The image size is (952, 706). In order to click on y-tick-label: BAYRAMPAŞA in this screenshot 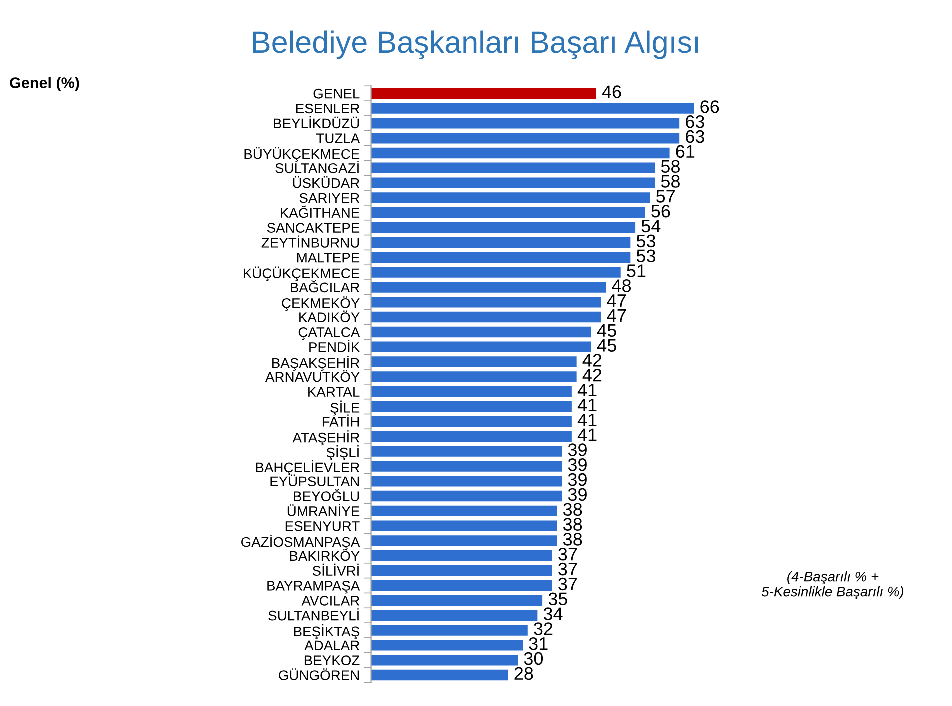, I will do `click(314, 587)`.